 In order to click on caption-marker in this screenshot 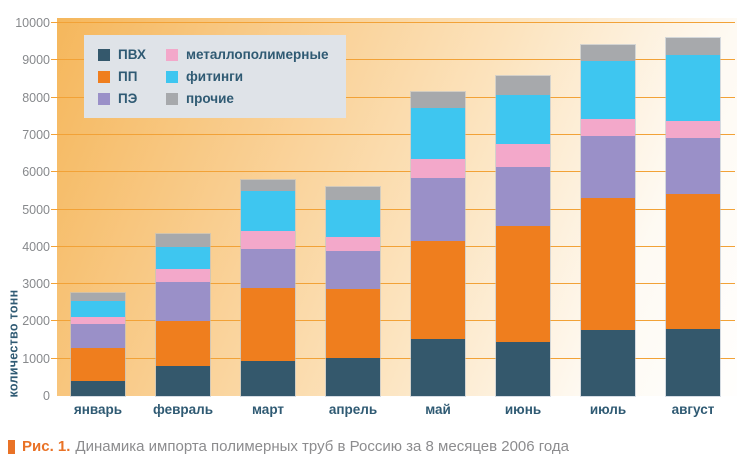, I will do `click(11, 446)`.